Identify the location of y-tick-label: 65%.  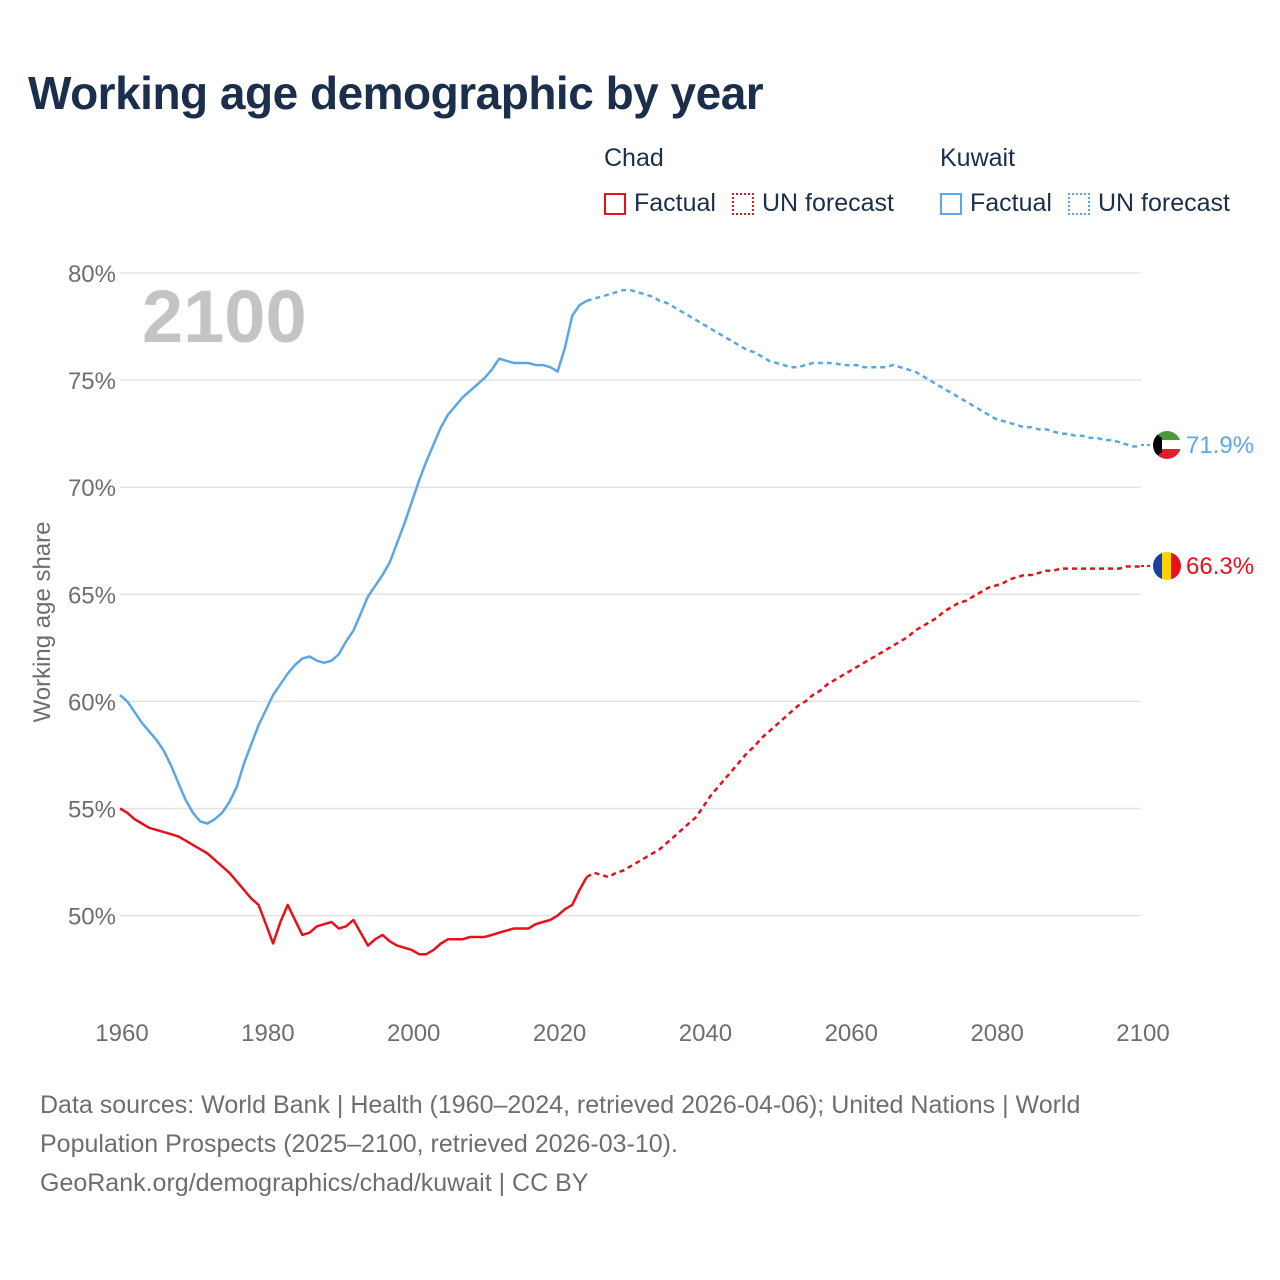
(92, 595).